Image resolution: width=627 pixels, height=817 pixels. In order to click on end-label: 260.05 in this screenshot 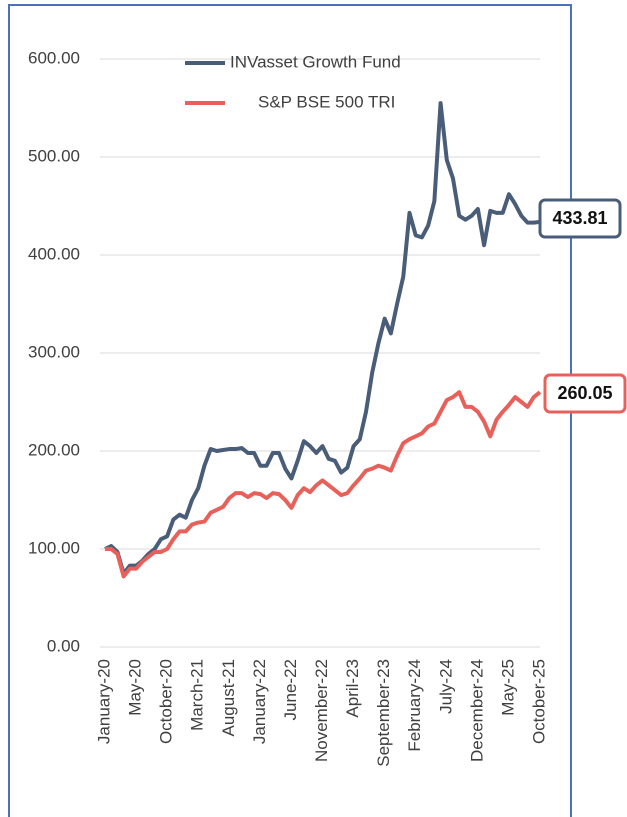, I will do `click(584, 393)`.